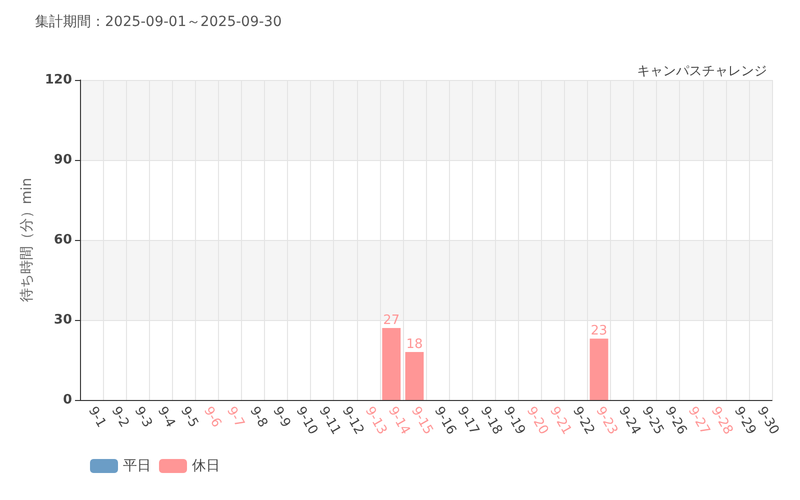 The width and height of the screenshot is (800, 500). I want to click on x-tick-label: 9-3, so click(143, 417).